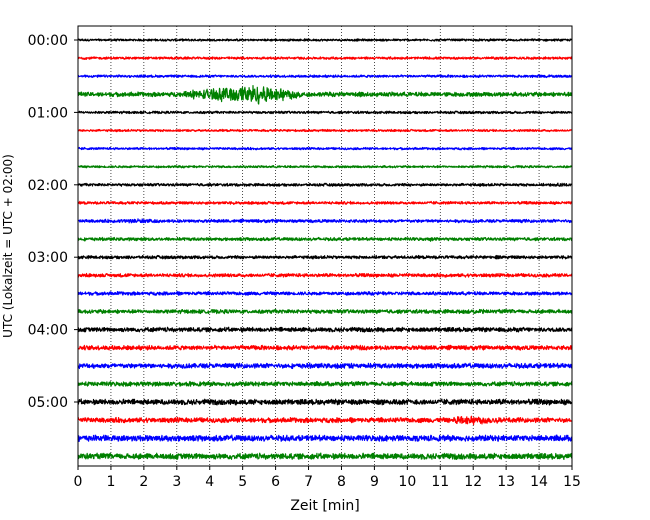 This screenshot has width=650, height=520. What do you see at coordinates (341, 482) in the screenshot?
I see `x-tick-label-8: 8` at bounding box center [341, 482].